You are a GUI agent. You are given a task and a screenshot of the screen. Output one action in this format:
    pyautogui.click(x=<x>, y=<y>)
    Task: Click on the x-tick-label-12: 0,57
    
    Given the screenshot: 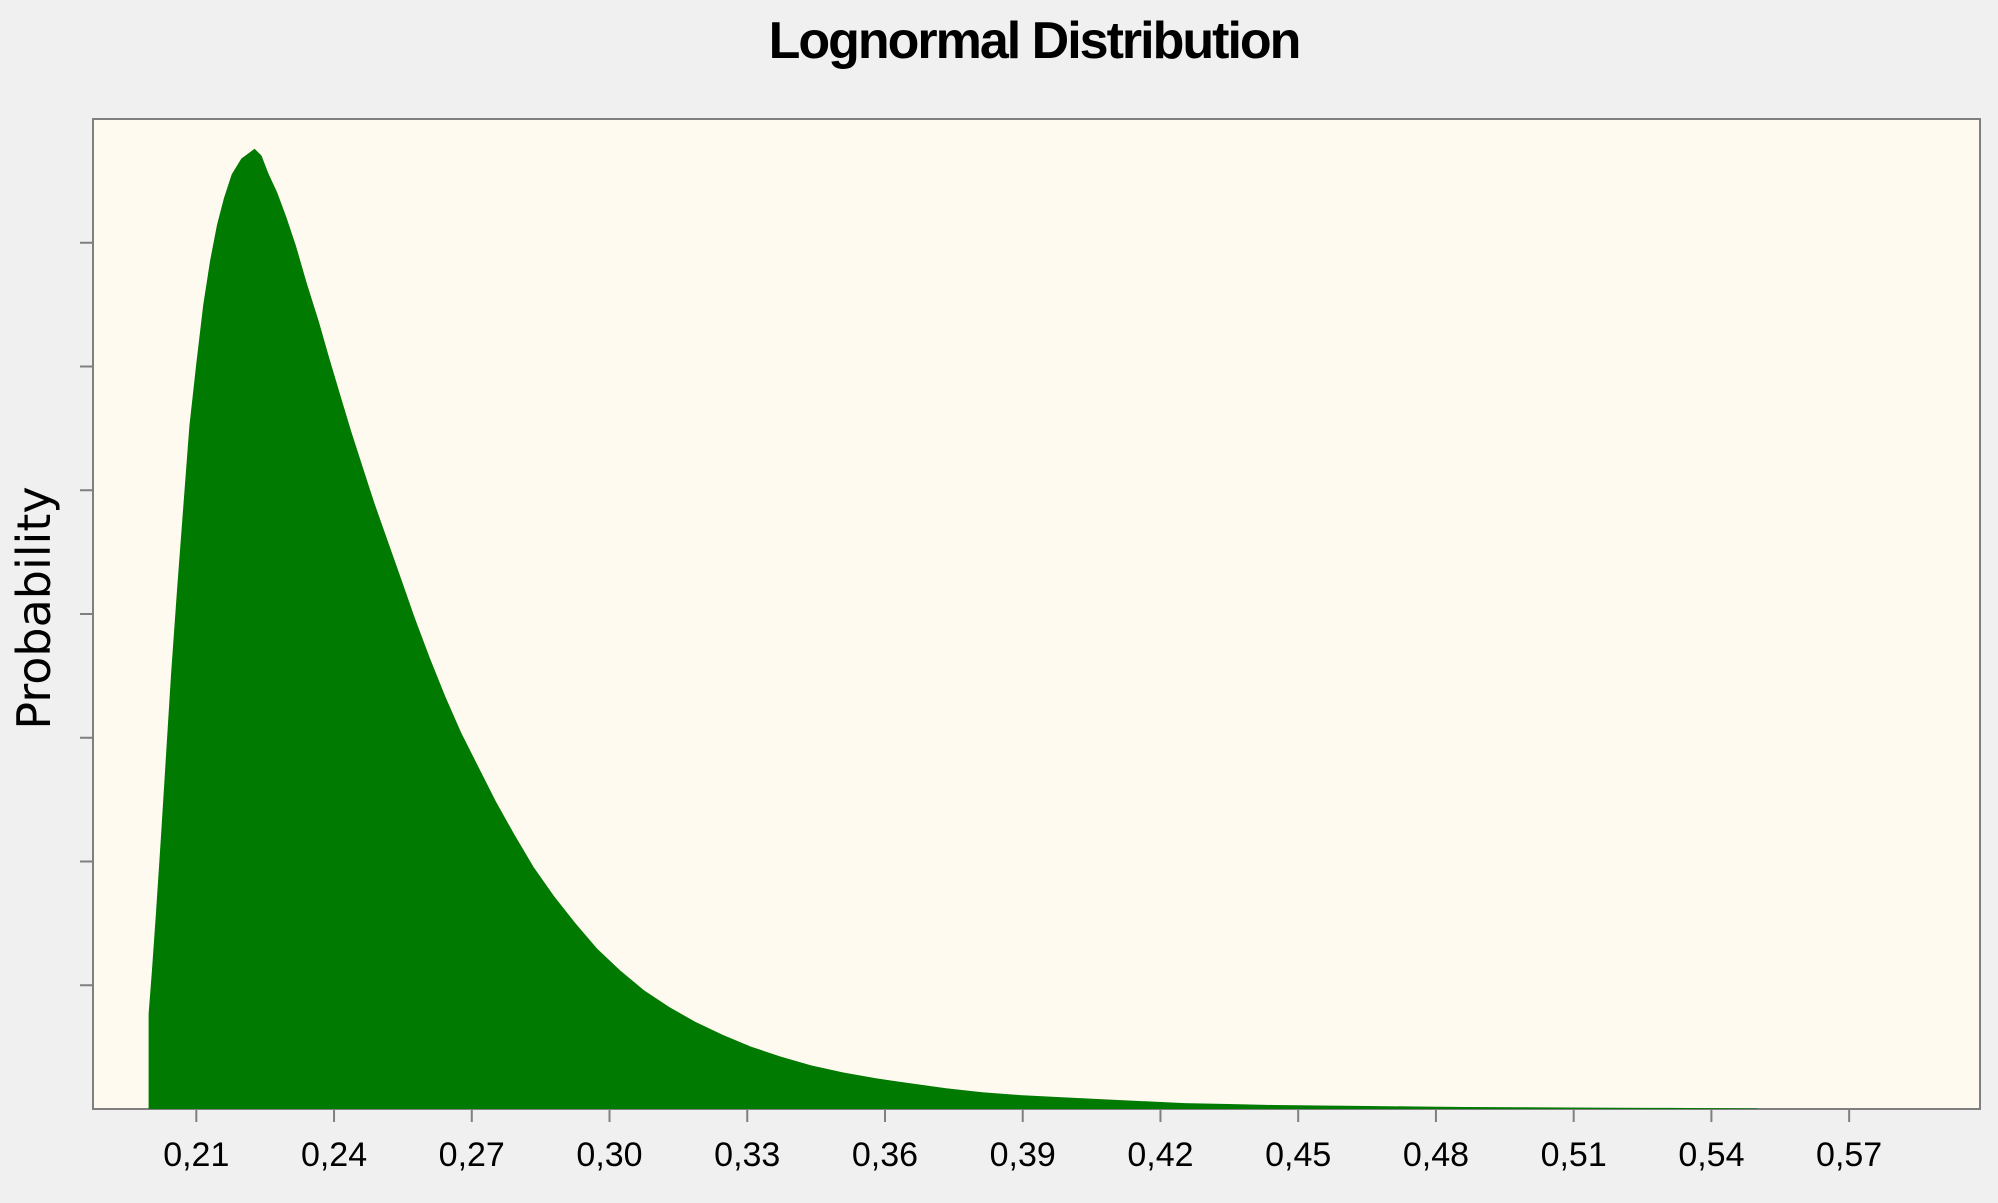 What is the action you would take?
    pyautogui.click(x=1849, y=1155)
    